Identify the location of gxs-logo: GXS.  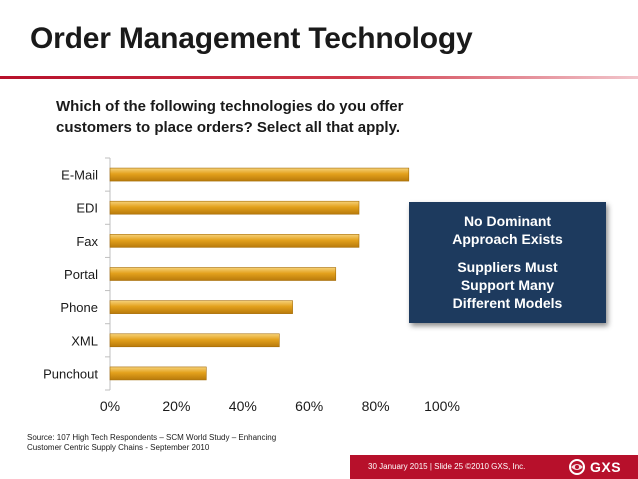
(594, 467).